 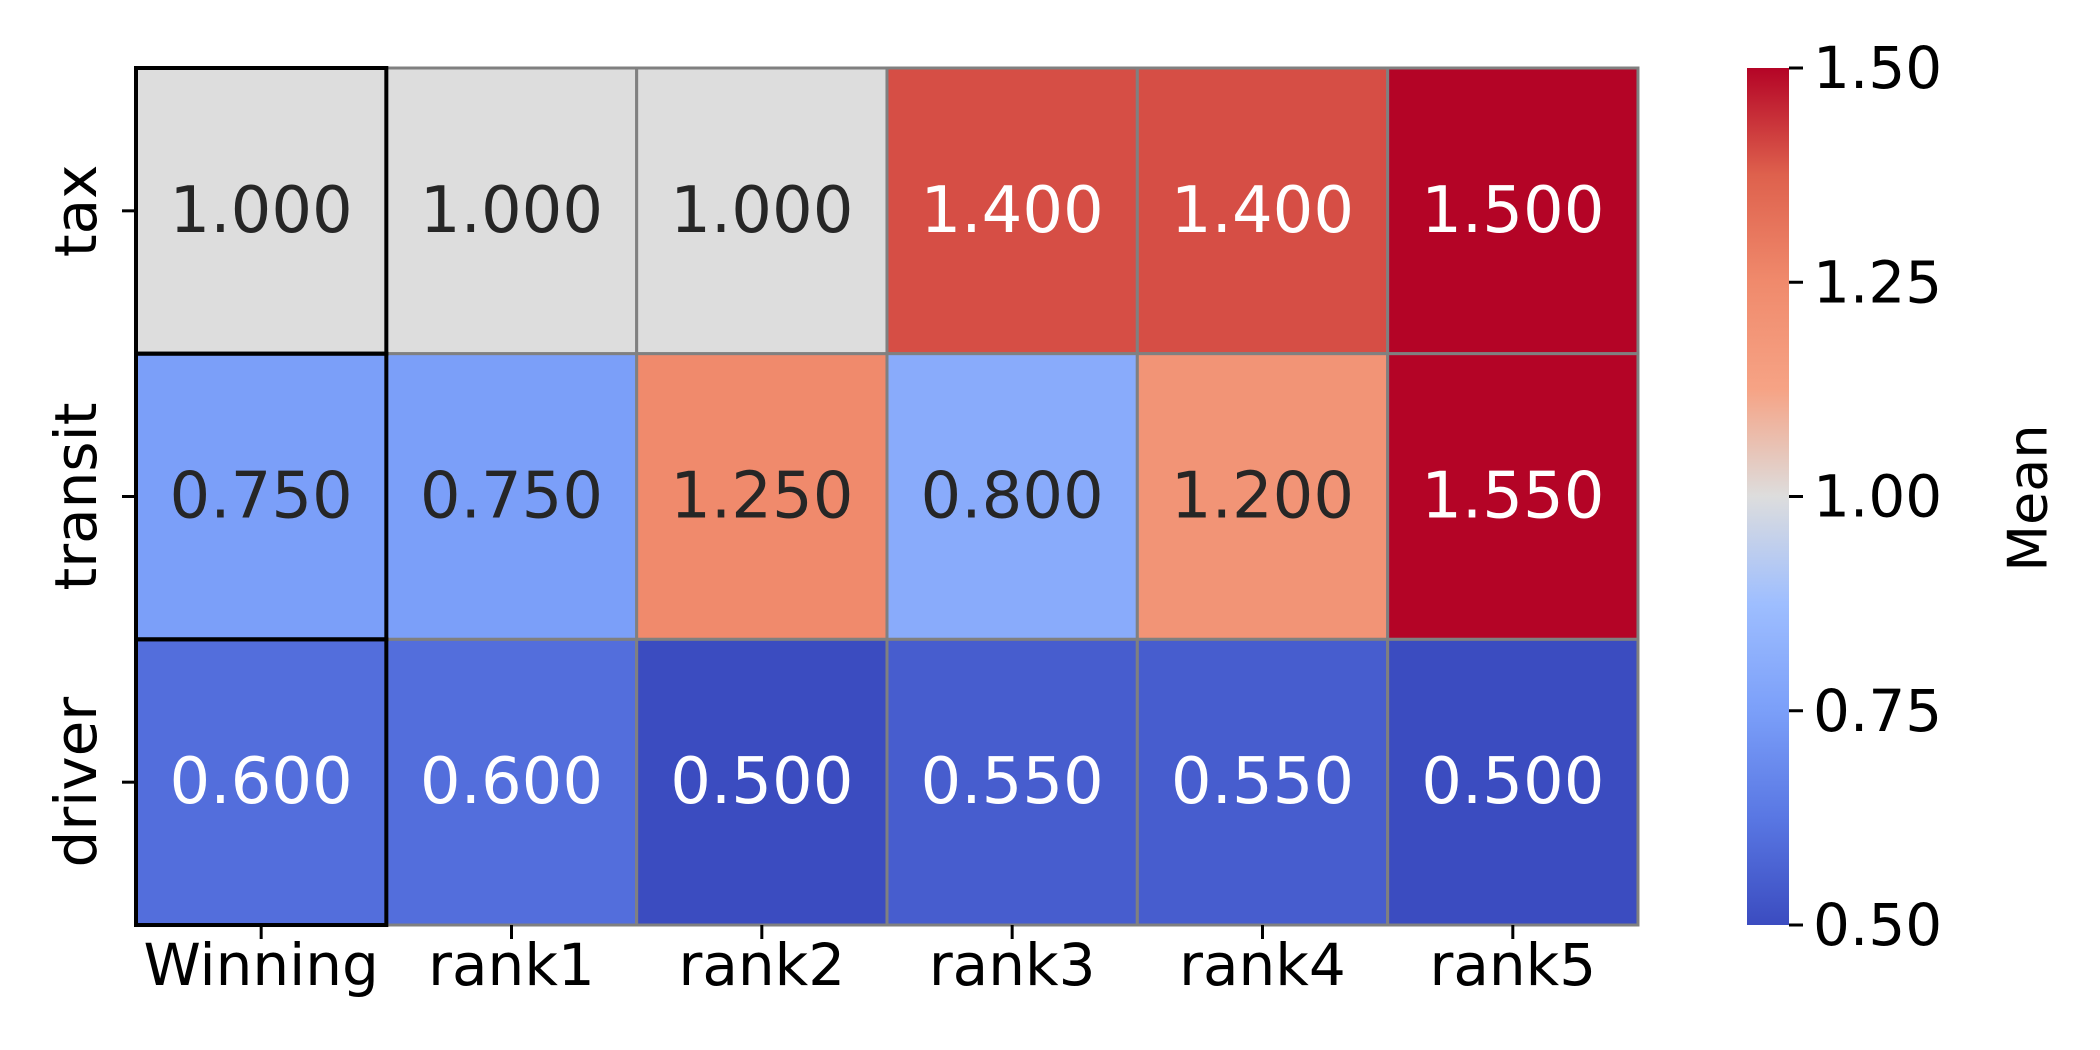 What do you see at coordinates (761, 497) in the screenshot?
I see `cell-value-label: 1.250` at bounding box center [761, 497].